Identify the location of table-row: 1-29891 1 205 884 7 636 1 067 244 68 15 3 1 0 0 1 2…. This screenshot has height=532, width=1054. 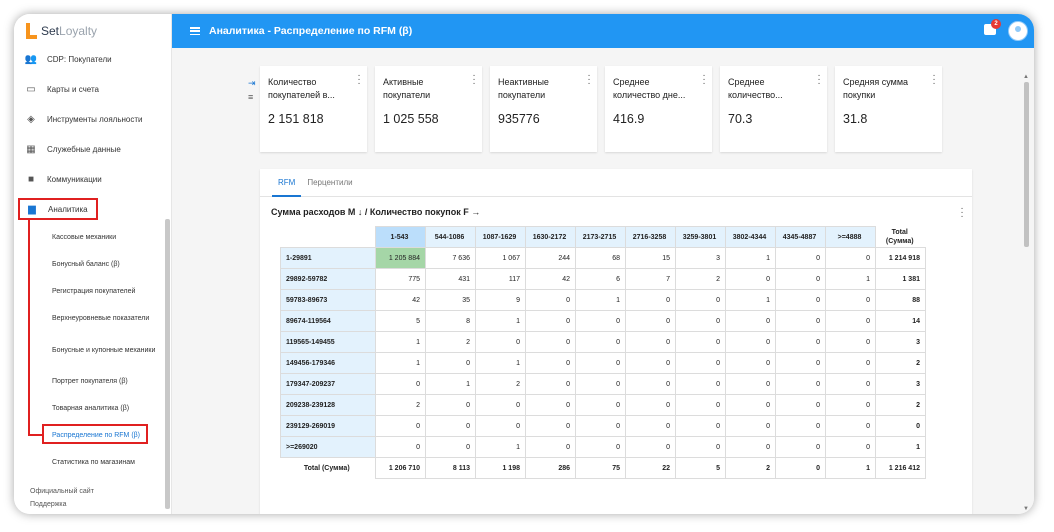
(603, 258).